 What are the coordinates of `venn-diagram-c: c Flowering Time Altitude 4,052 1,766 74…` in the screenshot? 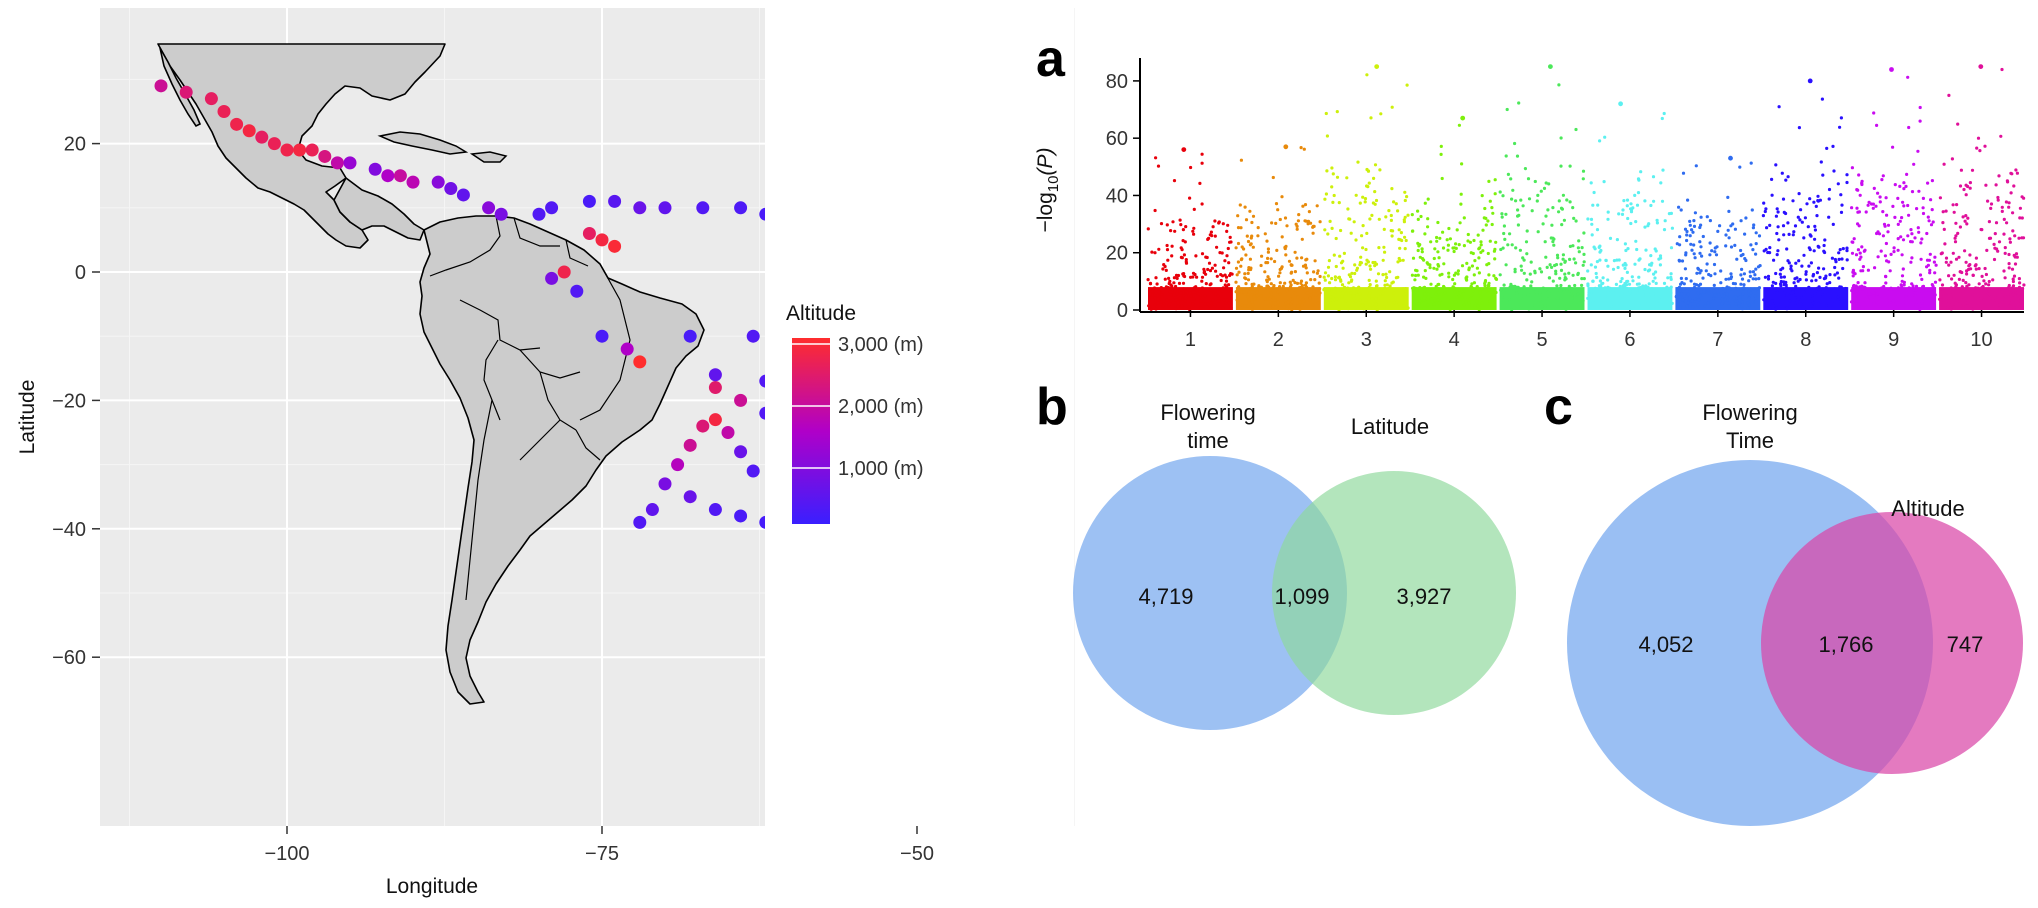 It's located at (1783, 602).